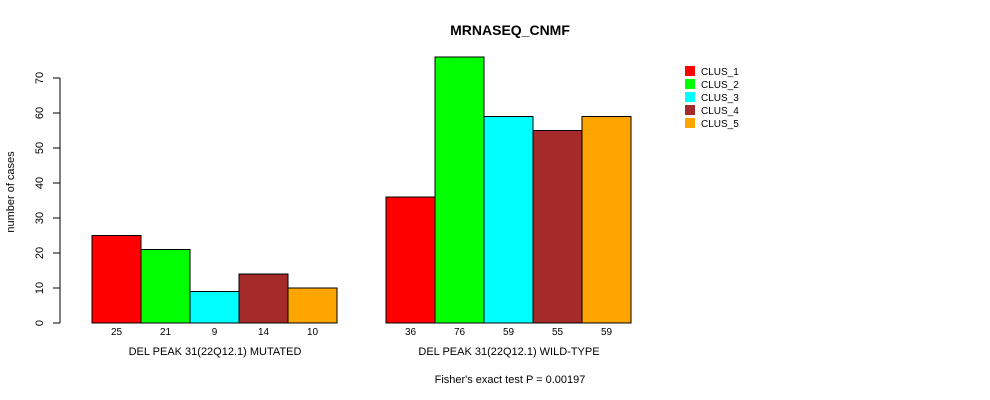 The image size is (990, 400). I want to click on legend-label: CLUS_2, so click(720, 85).